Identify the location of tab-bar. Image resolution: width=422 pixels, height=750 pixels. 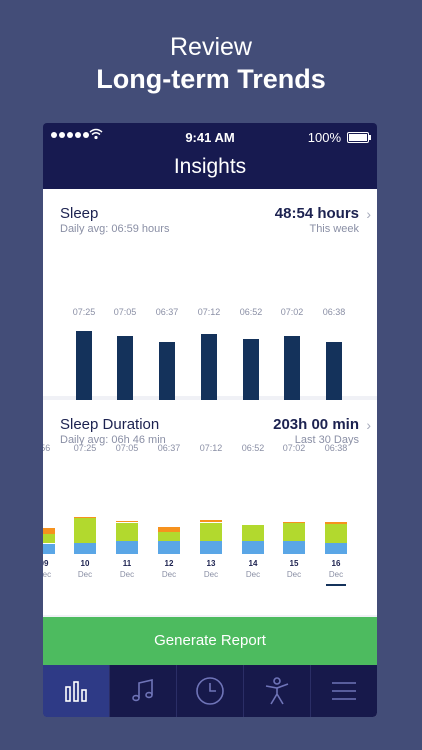
(210, 691).